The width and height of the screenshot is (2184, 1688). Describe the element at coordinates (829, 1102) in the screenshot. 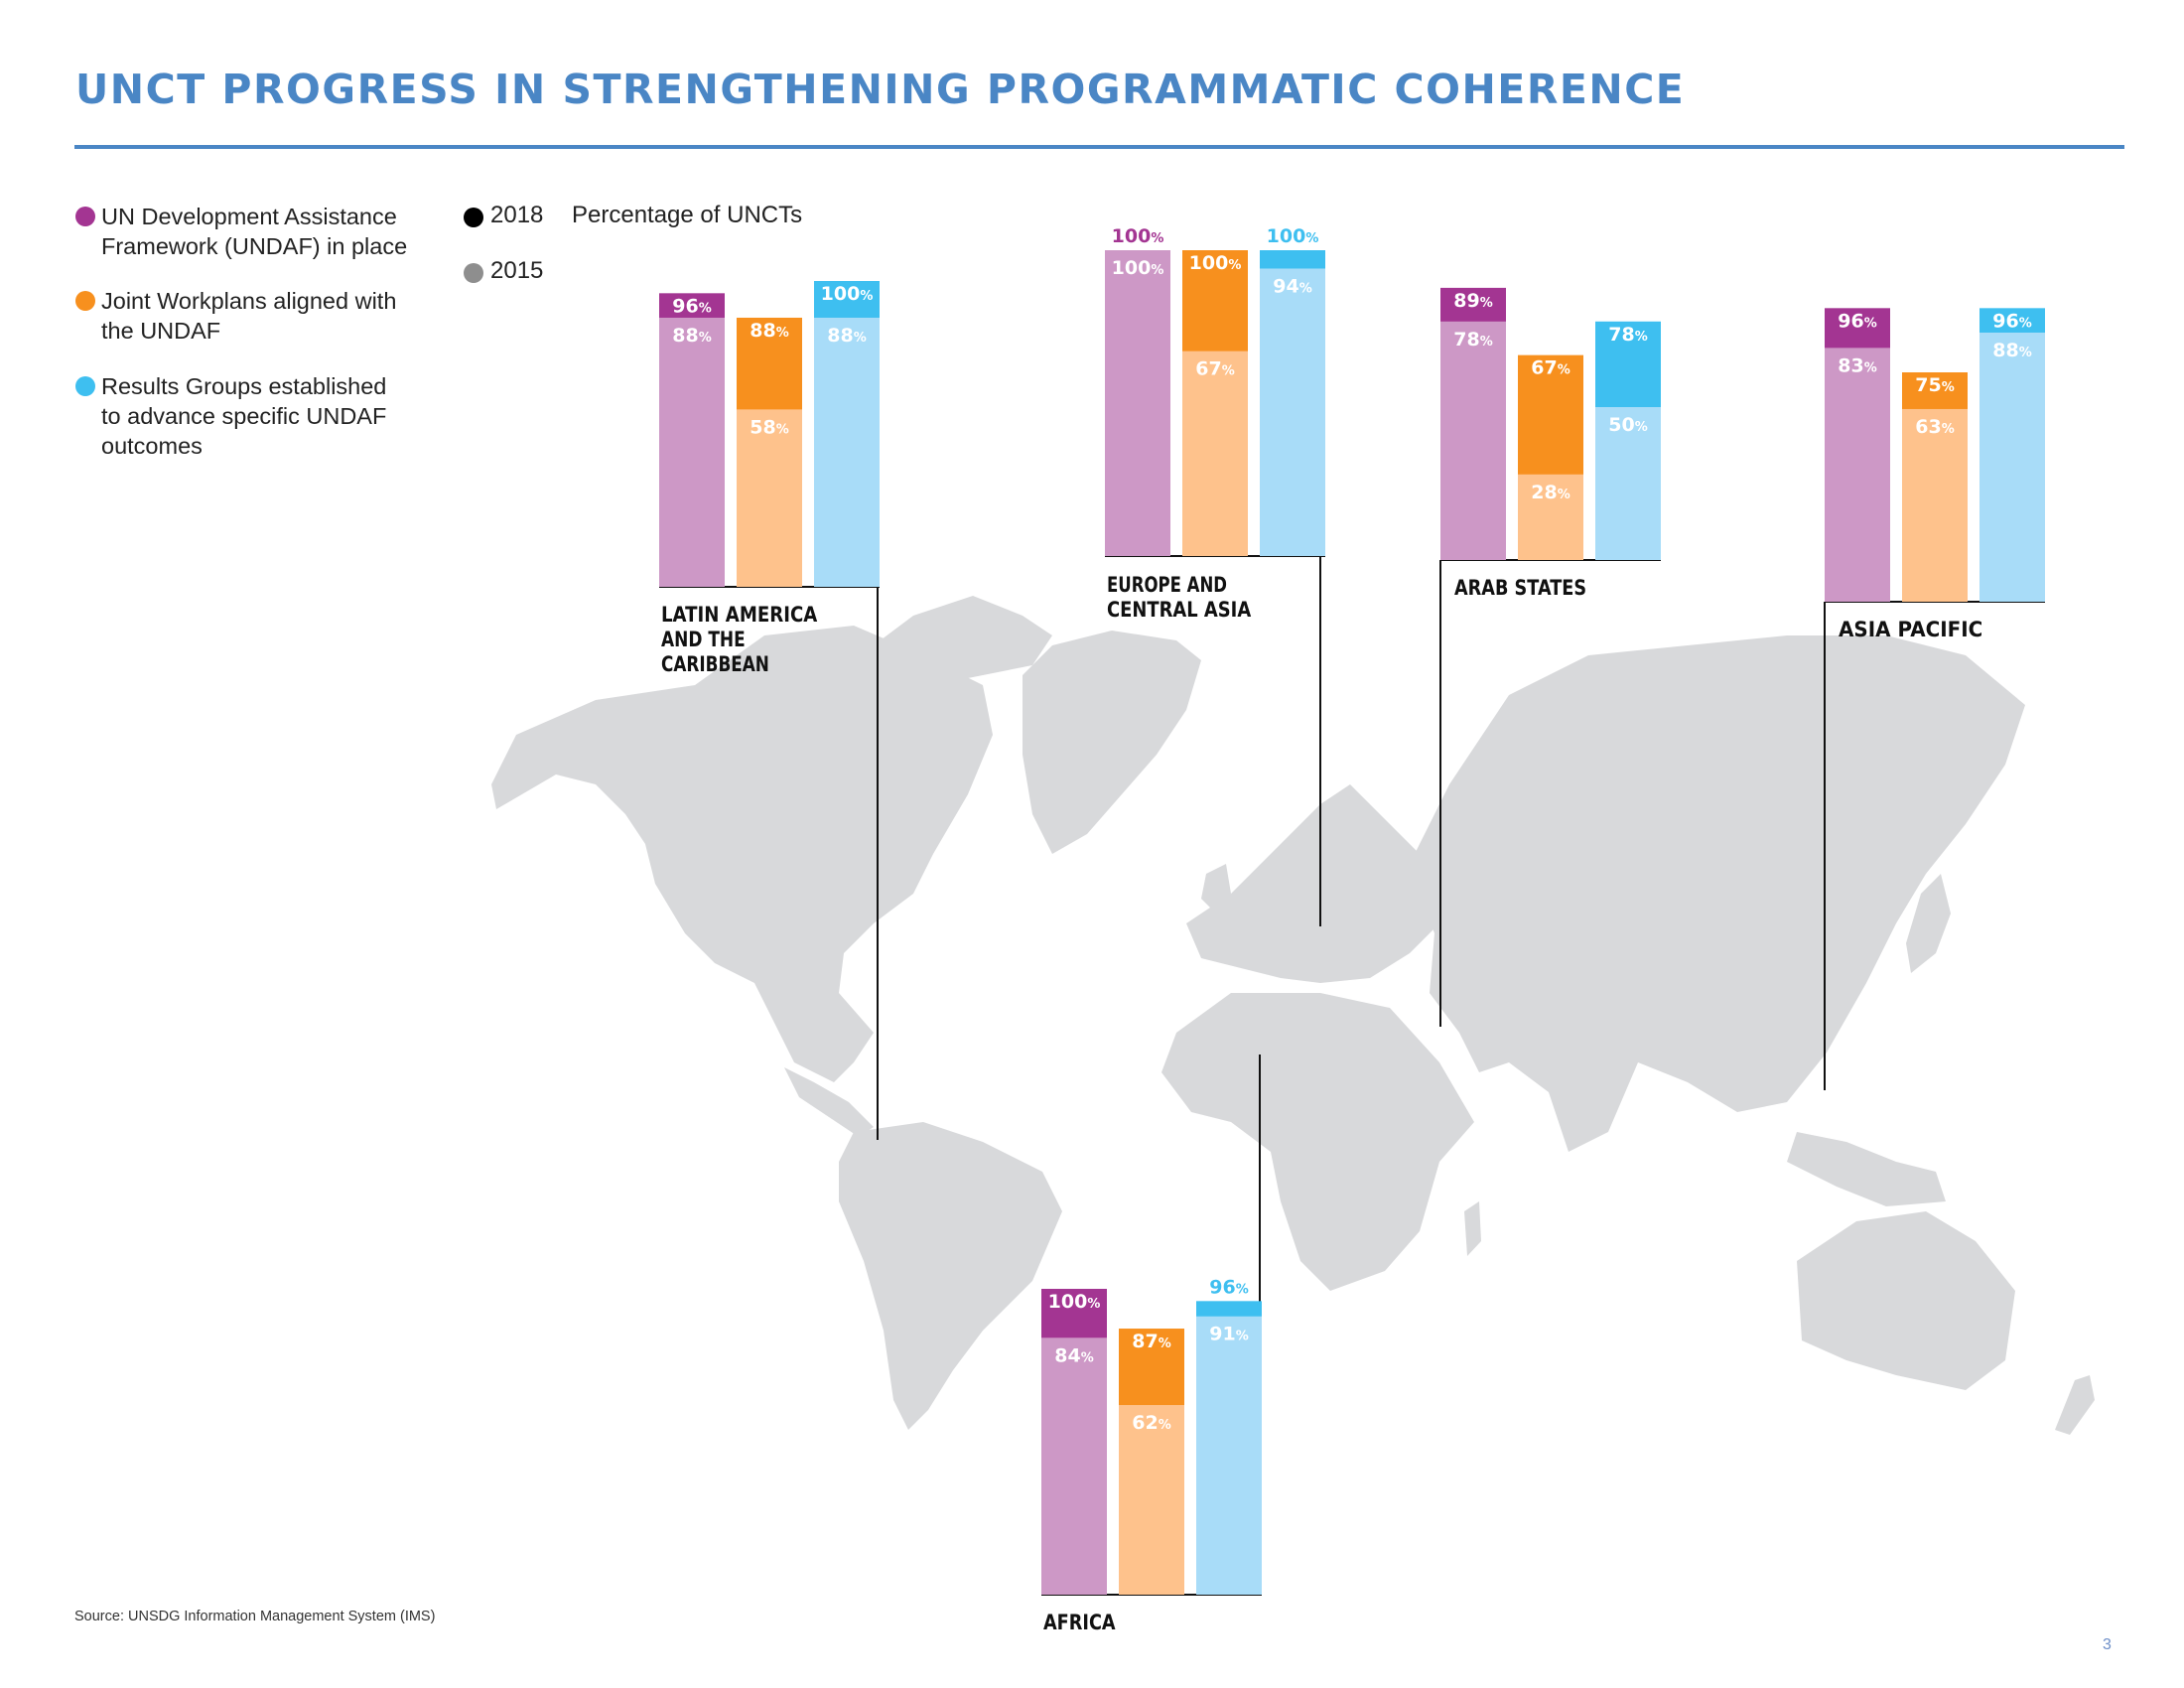

I see `map-central-america` at that location.